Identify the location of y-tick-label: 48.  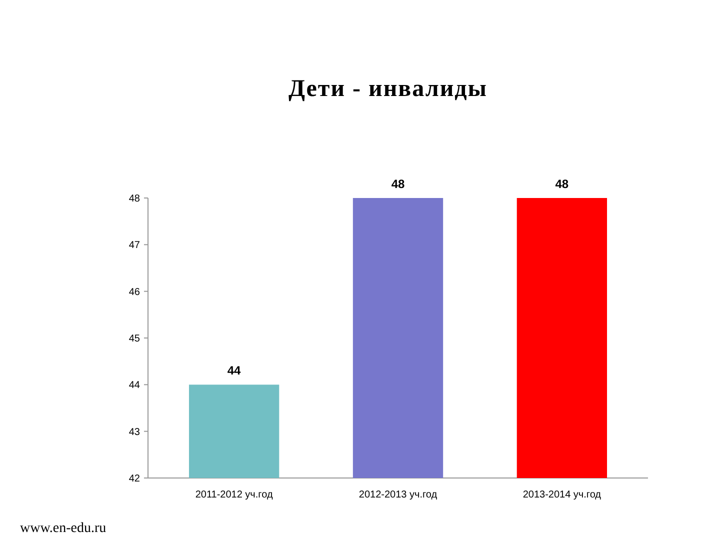
(134, 199).